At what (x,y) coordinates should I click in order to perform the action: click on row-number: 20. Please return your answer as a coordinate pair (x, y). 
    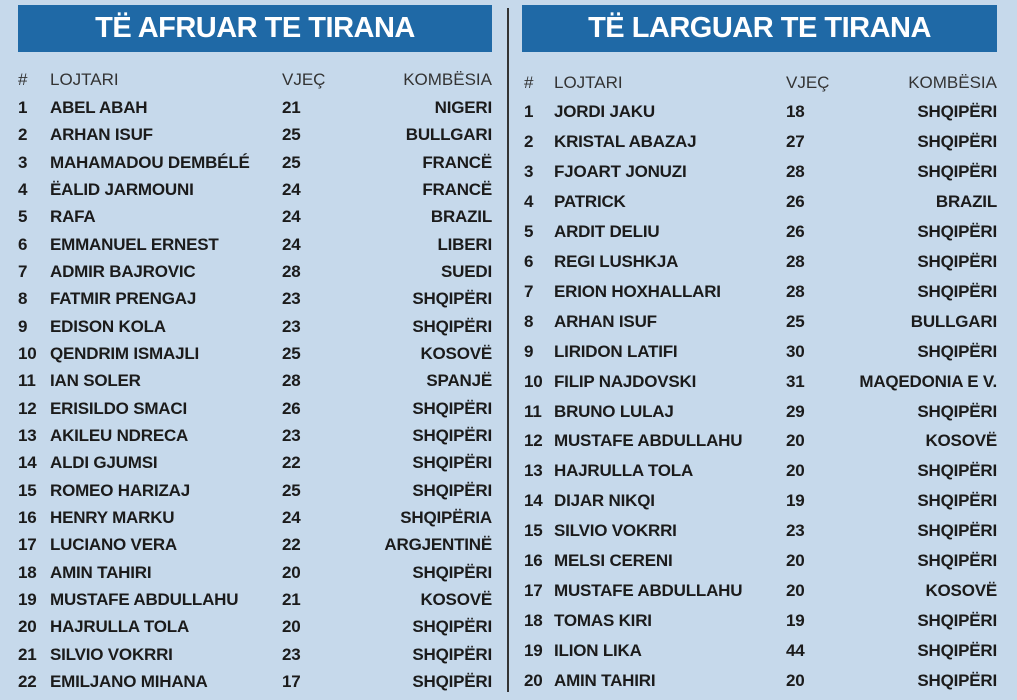
    Looking at the image, I should click on (27, 627).